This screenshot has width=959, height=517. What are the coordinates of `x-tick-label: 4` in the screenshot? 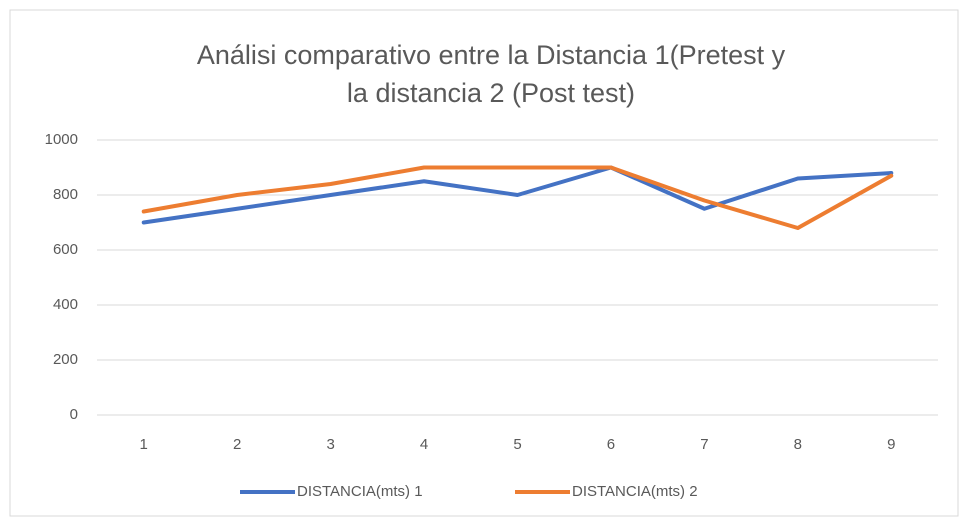 It's located at (424, 444).